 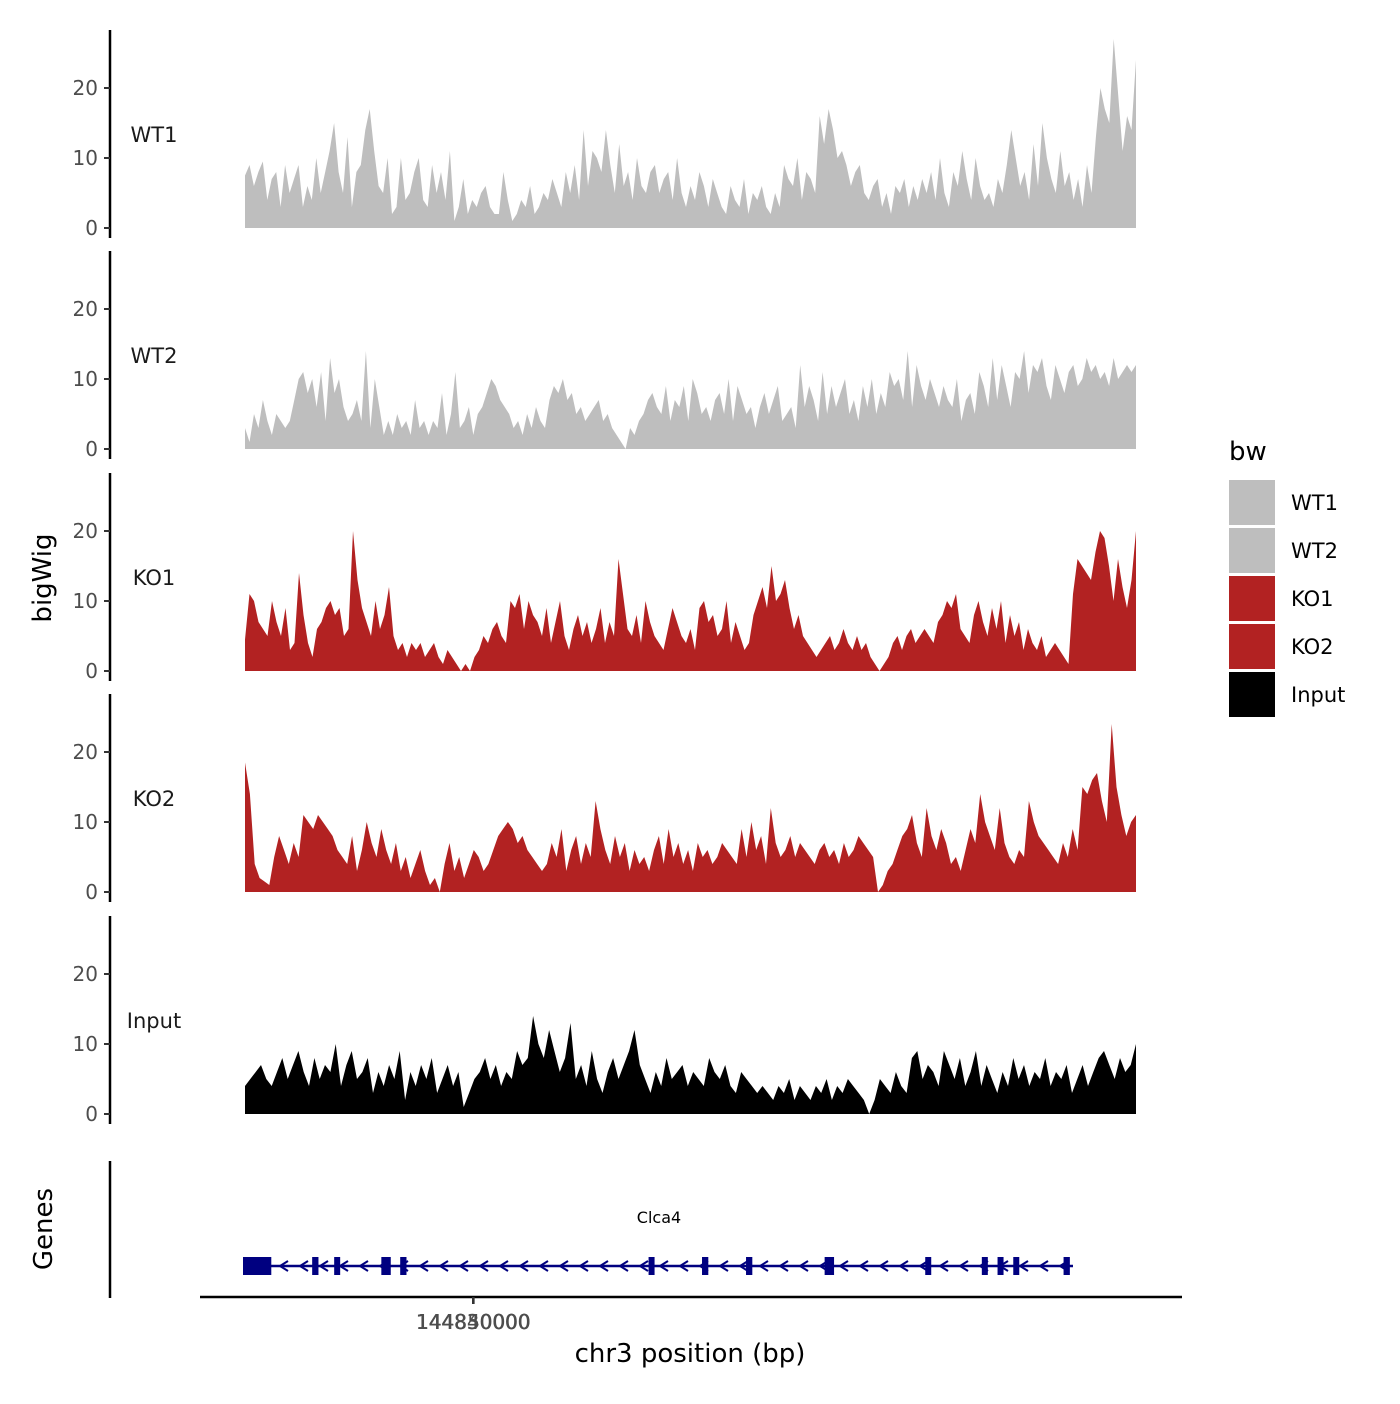 What do you see at coordinates (690, 1354) in the screenshot?
I see `x-axis-title: chr3 position (bp)` at bounding box center [690, 1354].